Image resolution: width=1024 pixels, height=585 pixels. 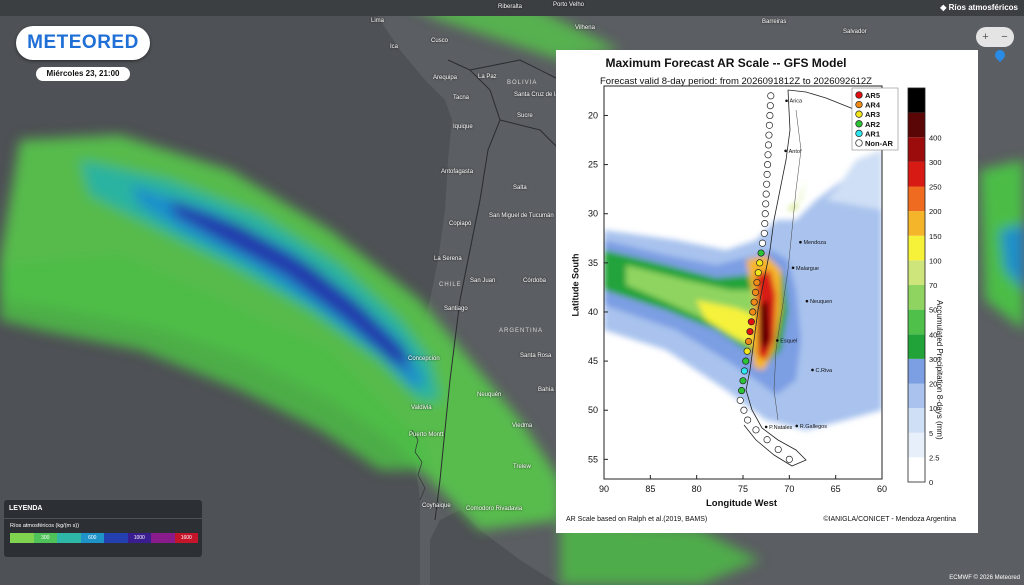 What do you see at coordinates (935, 260) in the screenshot?
I see `colorbar-tick-label: 100` at bounding box center [935, 260].